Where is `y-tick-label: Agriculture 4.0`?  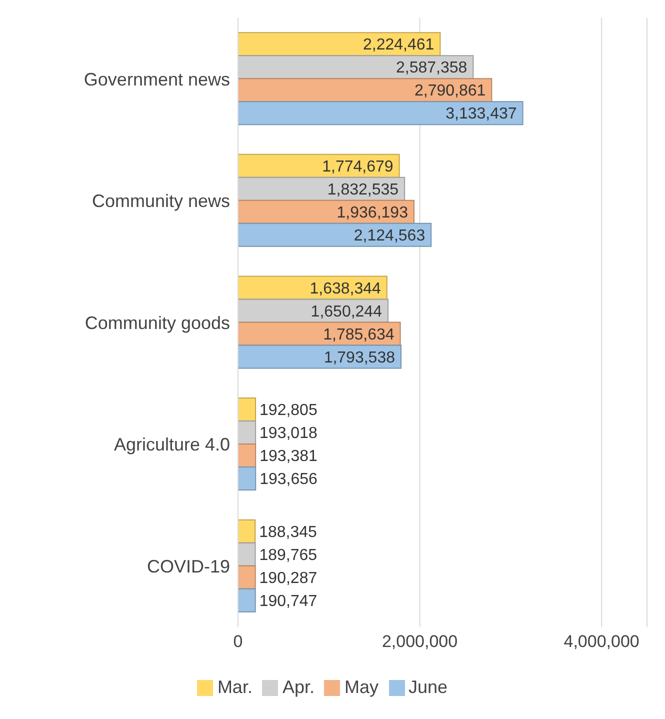
y-tick-label: Agriculture 4.0 is located at coordinates (172, 444).